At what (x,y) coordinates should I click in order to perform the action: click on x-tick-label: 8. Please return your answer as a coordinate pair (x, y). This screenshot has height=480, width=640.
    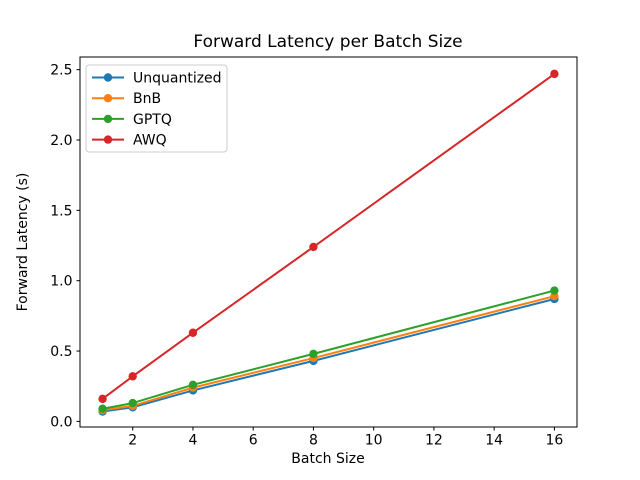
    Looking at the image, I should click on (313, 441).